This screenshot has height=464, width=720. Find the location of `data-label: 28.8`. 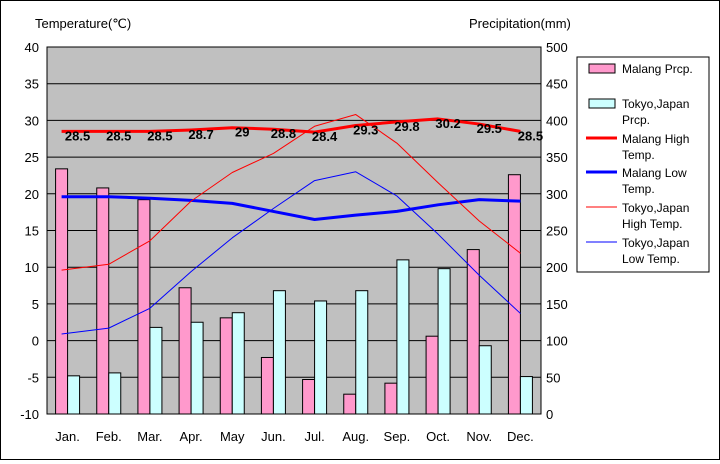

data-label: 28.8 is located at coordinates (283, 133).